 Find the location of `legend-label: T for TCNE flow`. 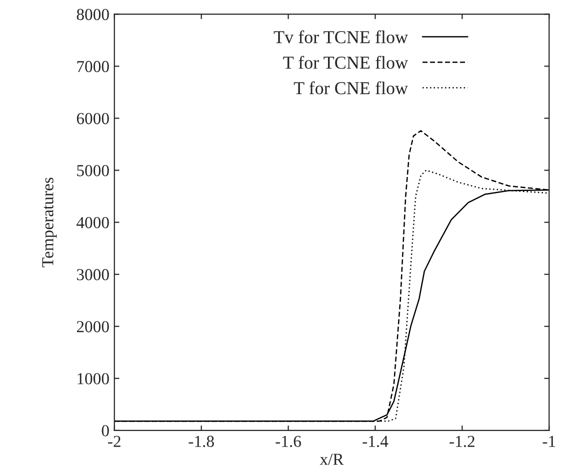

legend-label: T for TCNE flow is located at coordinates (345, 62).